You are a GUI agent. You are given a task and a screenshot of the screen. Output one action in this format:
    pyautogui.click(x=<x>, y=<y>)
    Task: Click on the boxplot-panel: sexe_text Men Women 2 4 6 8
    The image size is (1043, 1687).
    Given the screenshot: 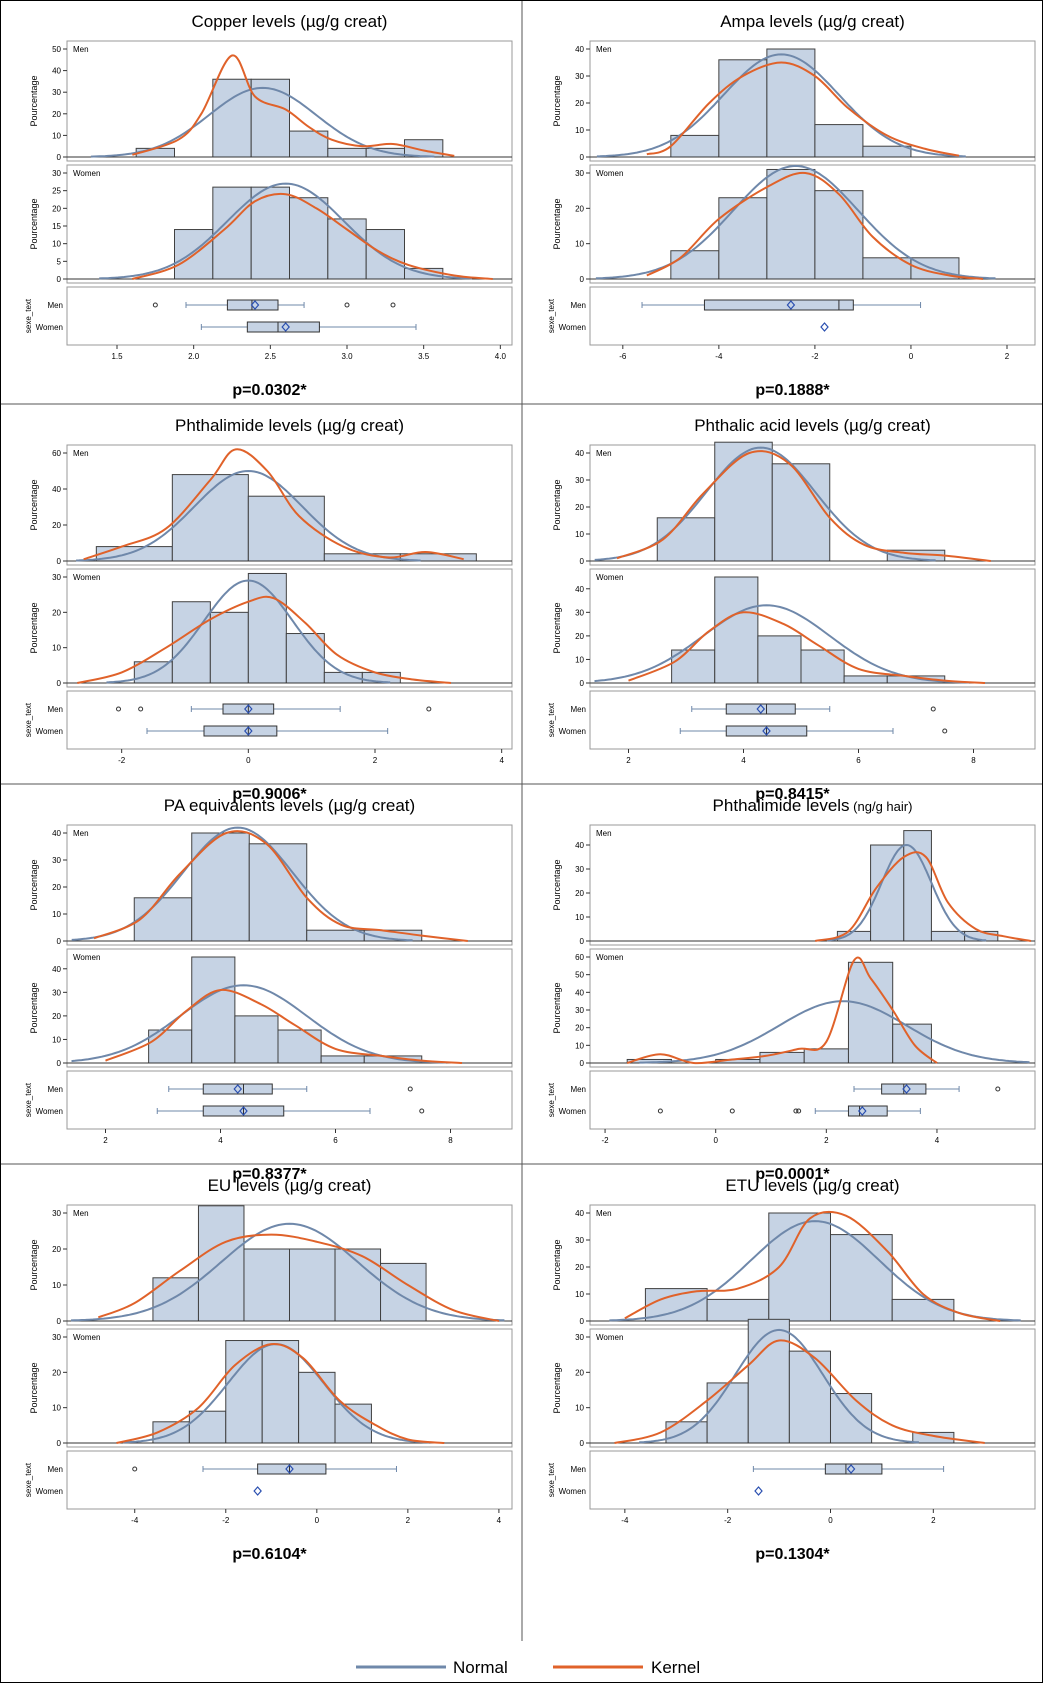 What is the action you would take?
    pyautogui.click(x=268, y=1107)
    